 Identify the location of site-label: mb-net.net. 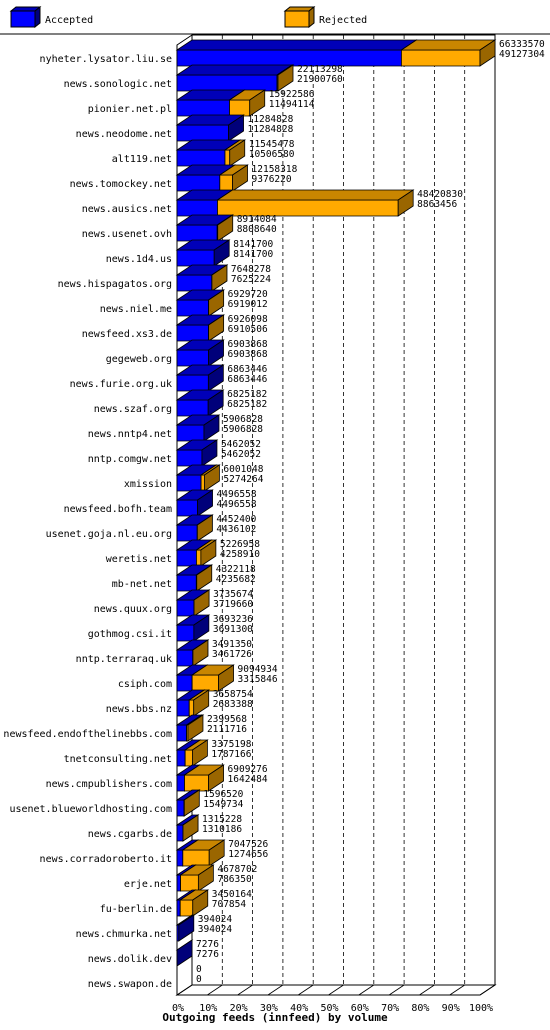
(142, 584).